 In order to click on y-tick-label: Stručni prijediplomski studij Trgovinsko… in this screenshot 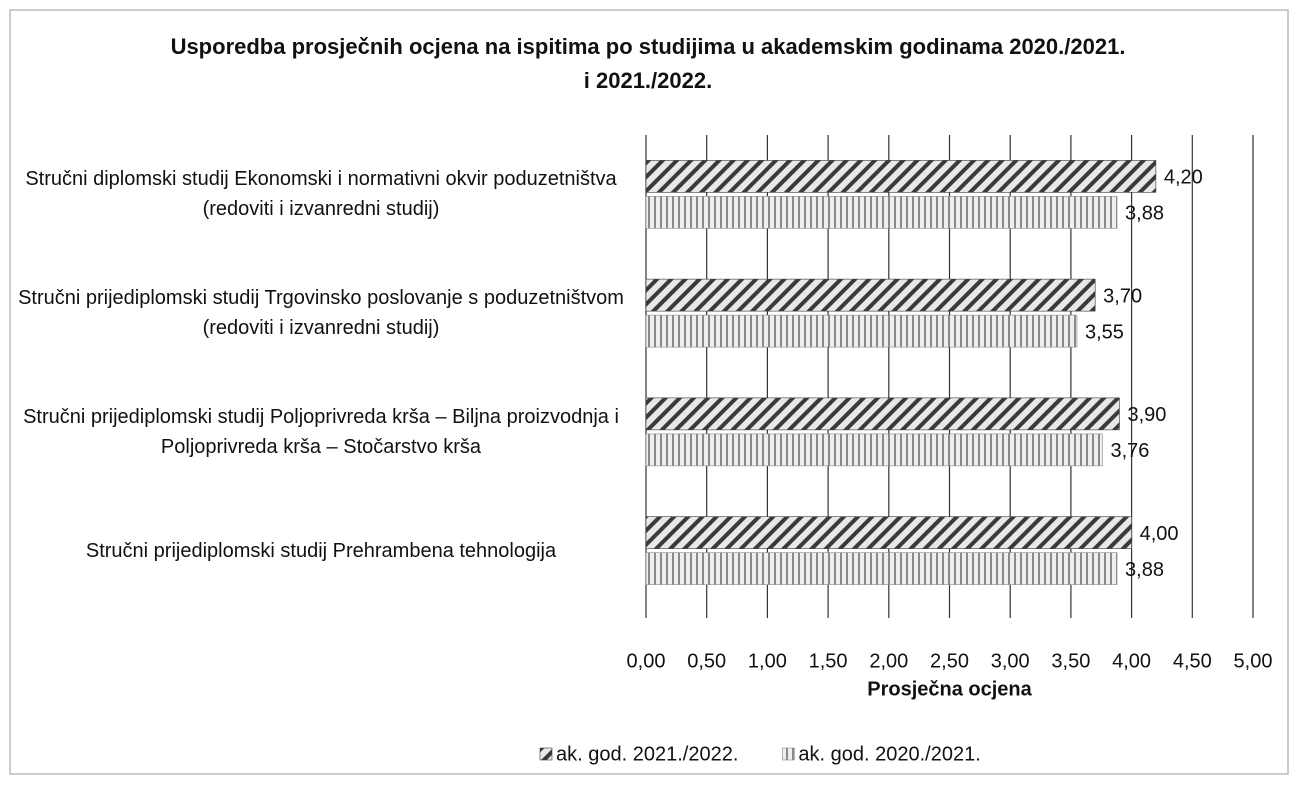, I will do `click(321, 313)`.